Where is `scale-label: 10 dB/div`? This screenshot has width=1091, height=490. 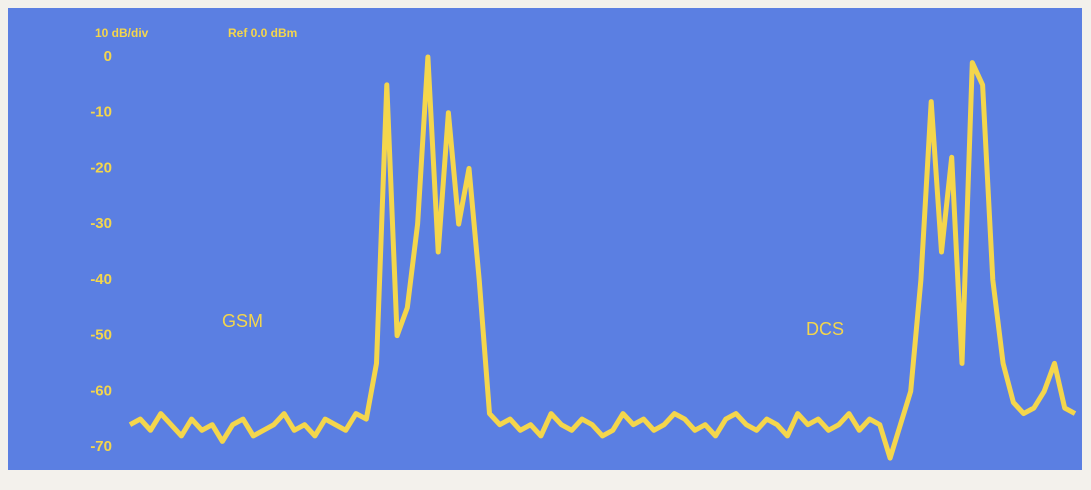 scale-label: 10 dB/div is located at coordinates (122, 33).